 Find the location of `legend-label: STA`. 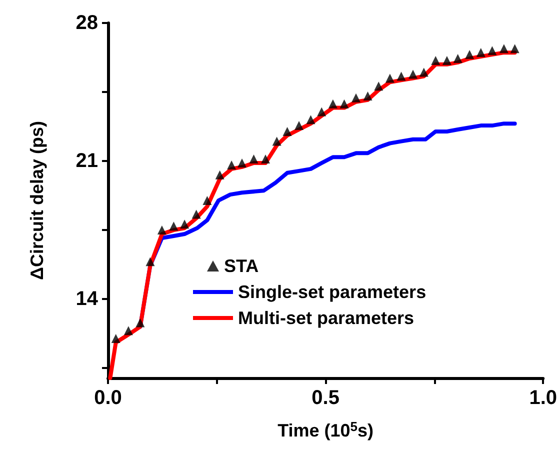

legend-label: STA is located at coordinates (241, 266).